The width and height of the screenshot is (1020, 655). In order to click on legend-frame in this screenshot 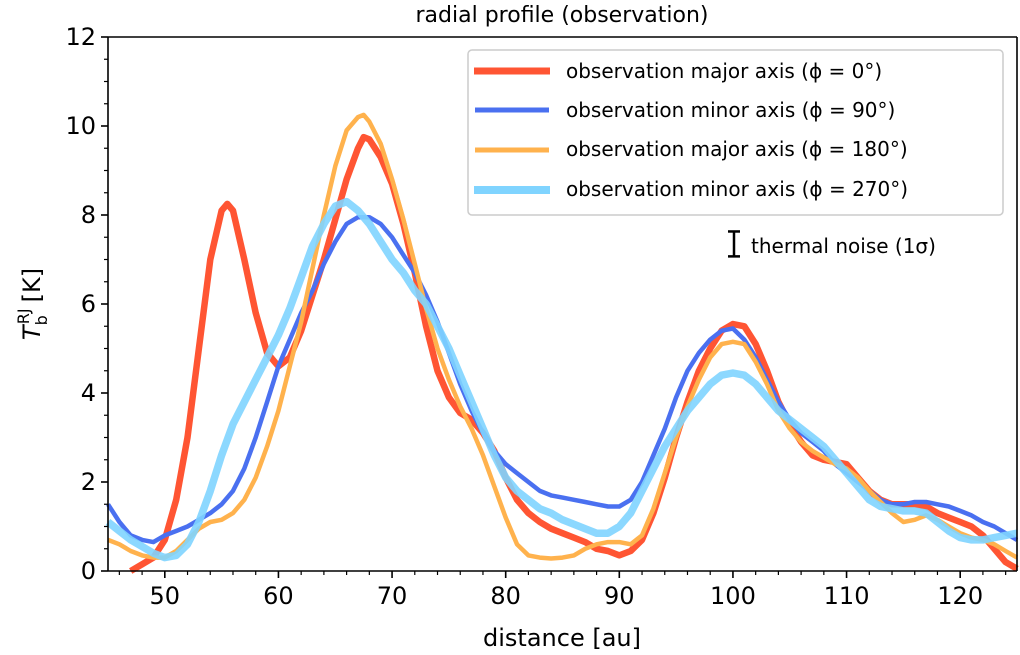, I will do `click(735, 132)`.